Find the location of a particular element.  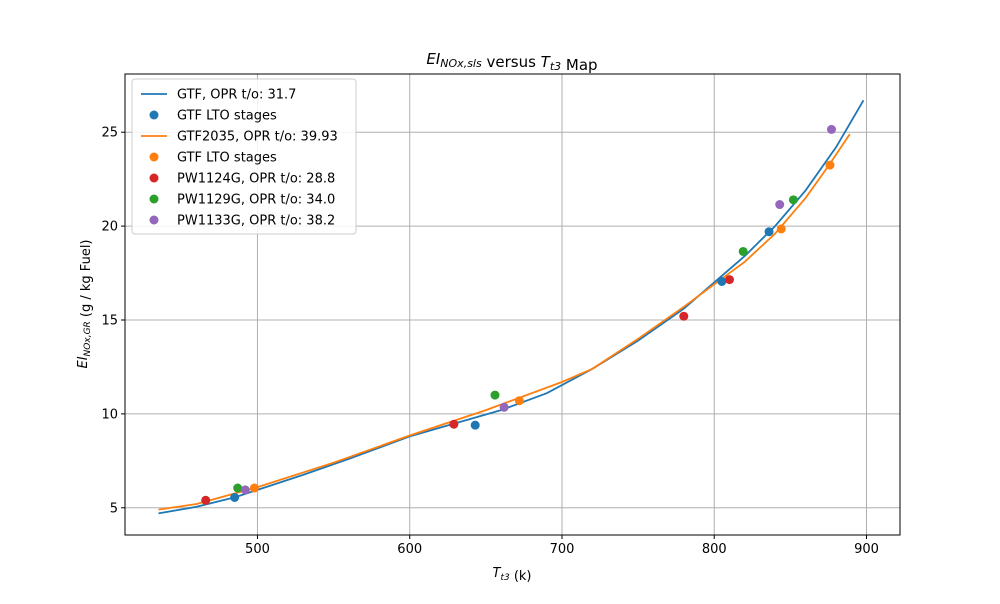

y-tick-label: 20 is located at coordinates (109, 227).